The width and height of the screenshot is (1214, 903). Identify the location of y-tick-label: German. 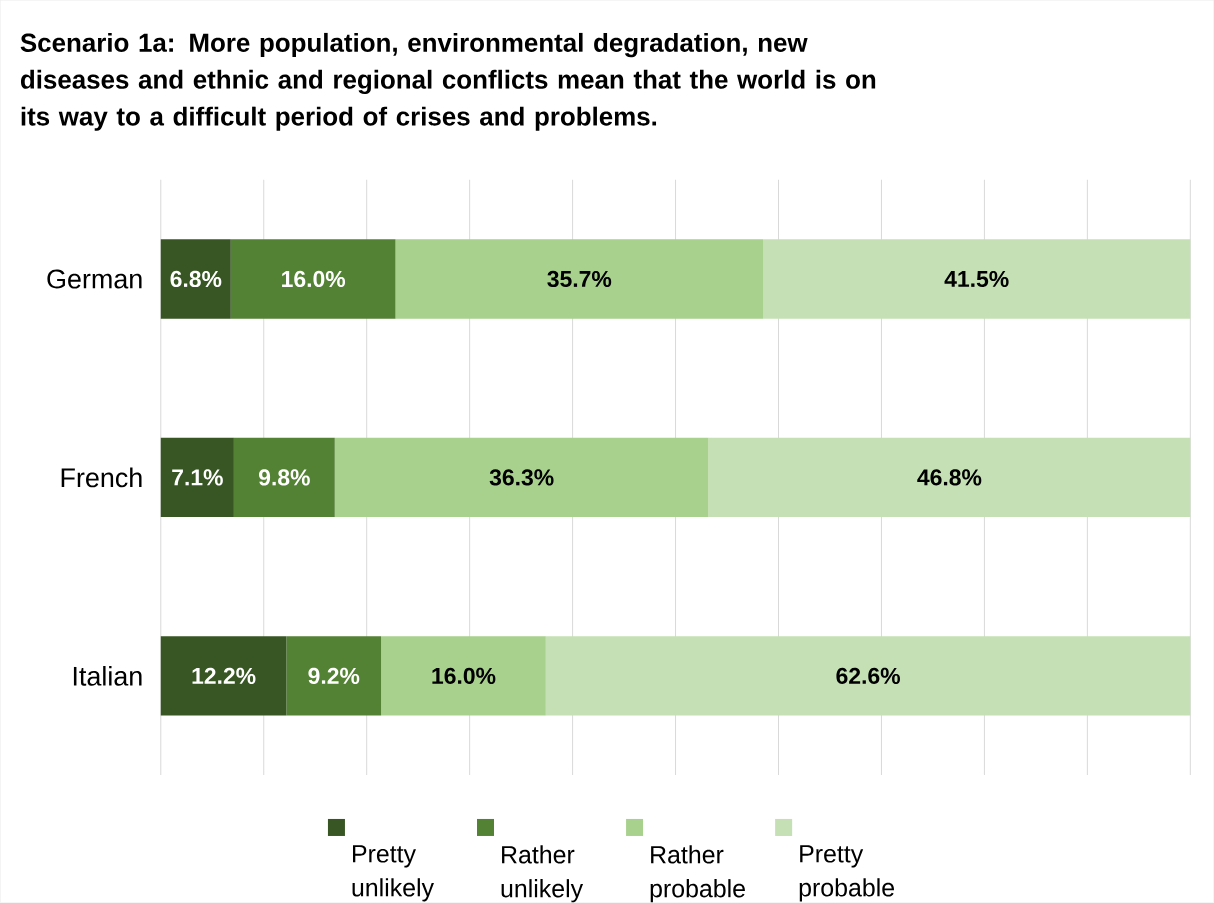
(94, 279).